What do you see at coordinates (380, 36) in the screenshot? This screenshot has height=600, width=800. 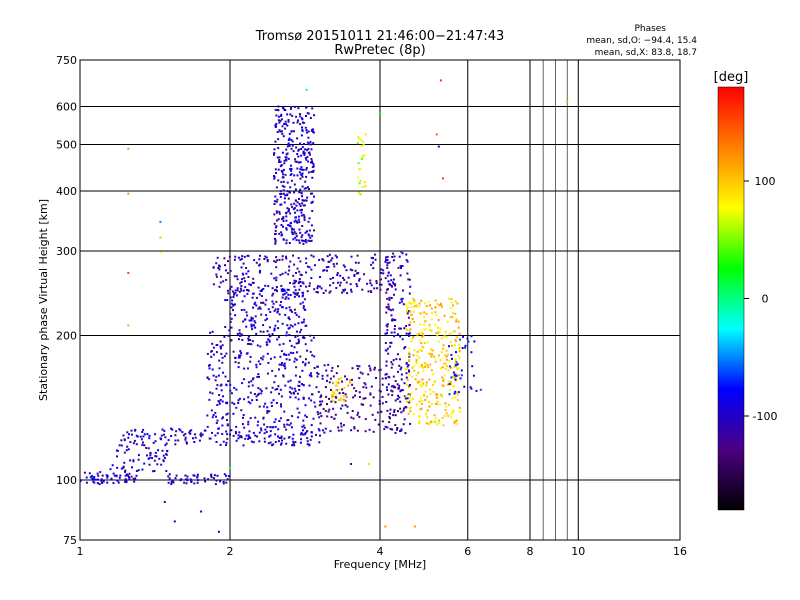 I see `chart-title: Tromsø 20151011 21:46:00−21:47:43` at bounding box center [380, 36].